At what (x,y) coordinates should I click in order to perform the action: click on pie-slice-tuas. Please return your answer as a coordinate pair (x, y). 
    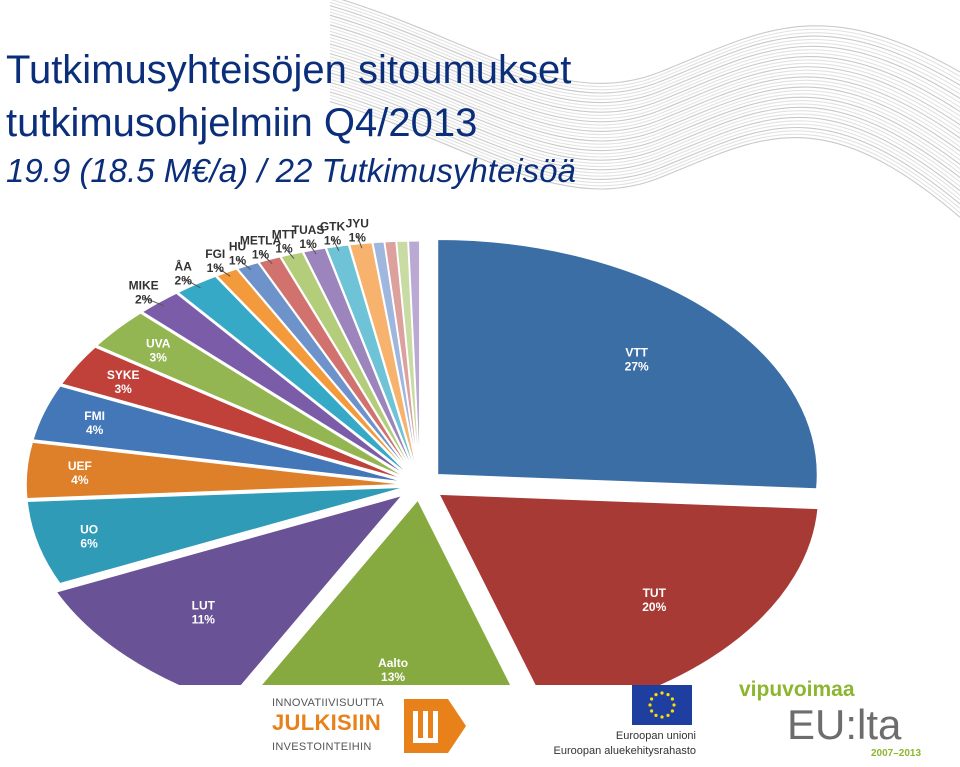
    Looking at the image, I should click on (359, 362).